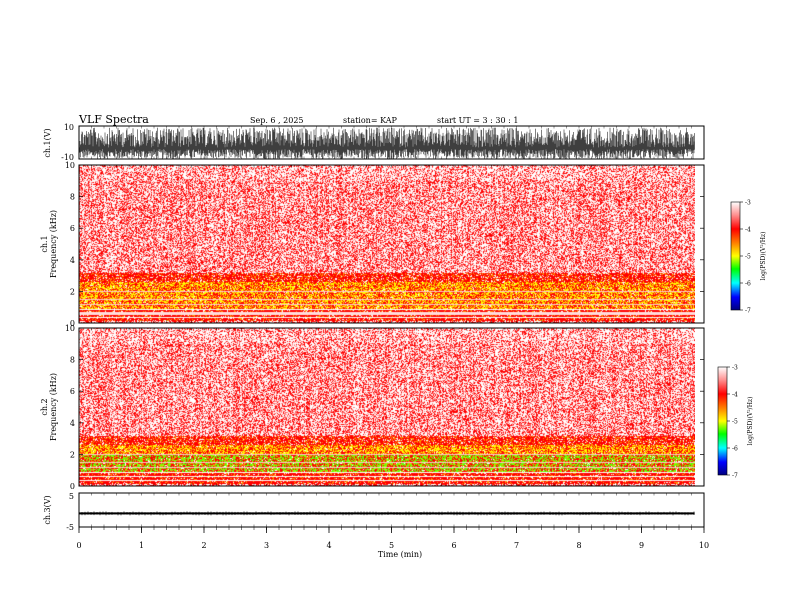 Image resolution: width=792 pixels, height=612 pixels. I want to click on figure-title: VLF Spectra, so click(113, 119).